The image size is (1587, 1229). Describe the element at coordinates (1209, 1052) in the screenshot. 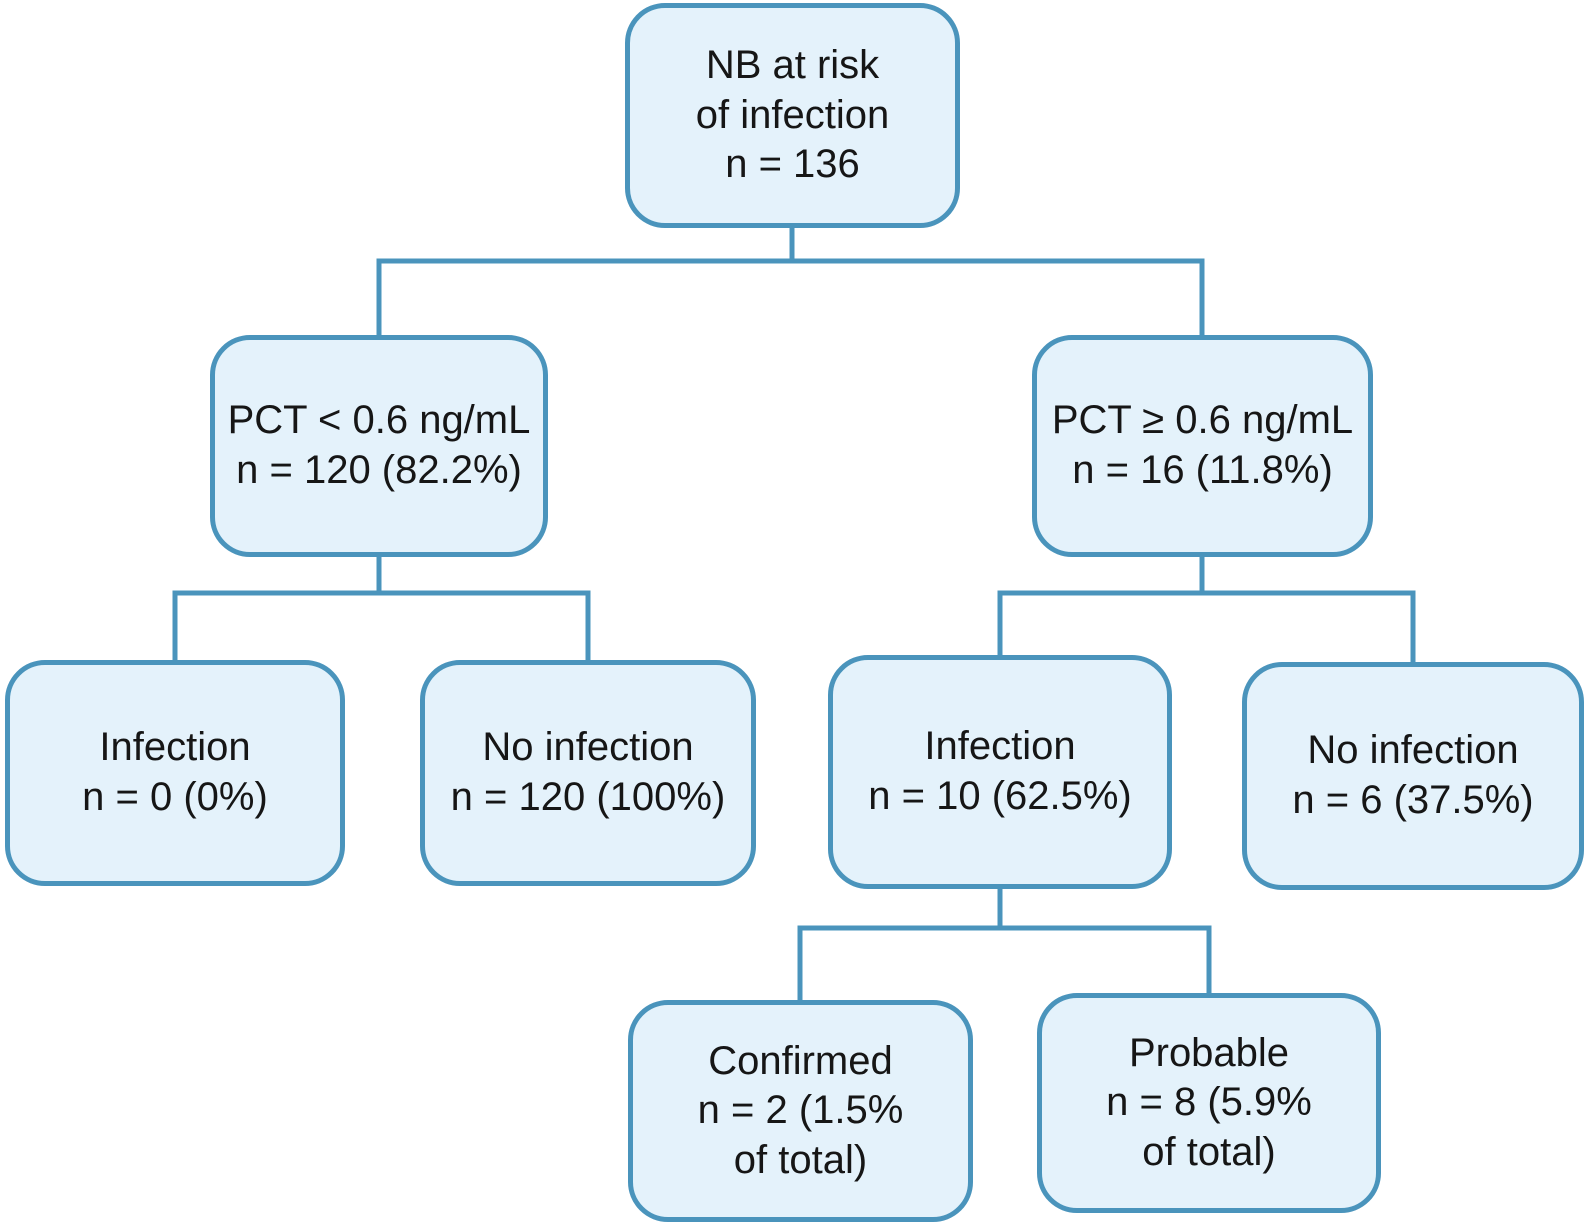

I see `node-label-line: Probable` at that location.